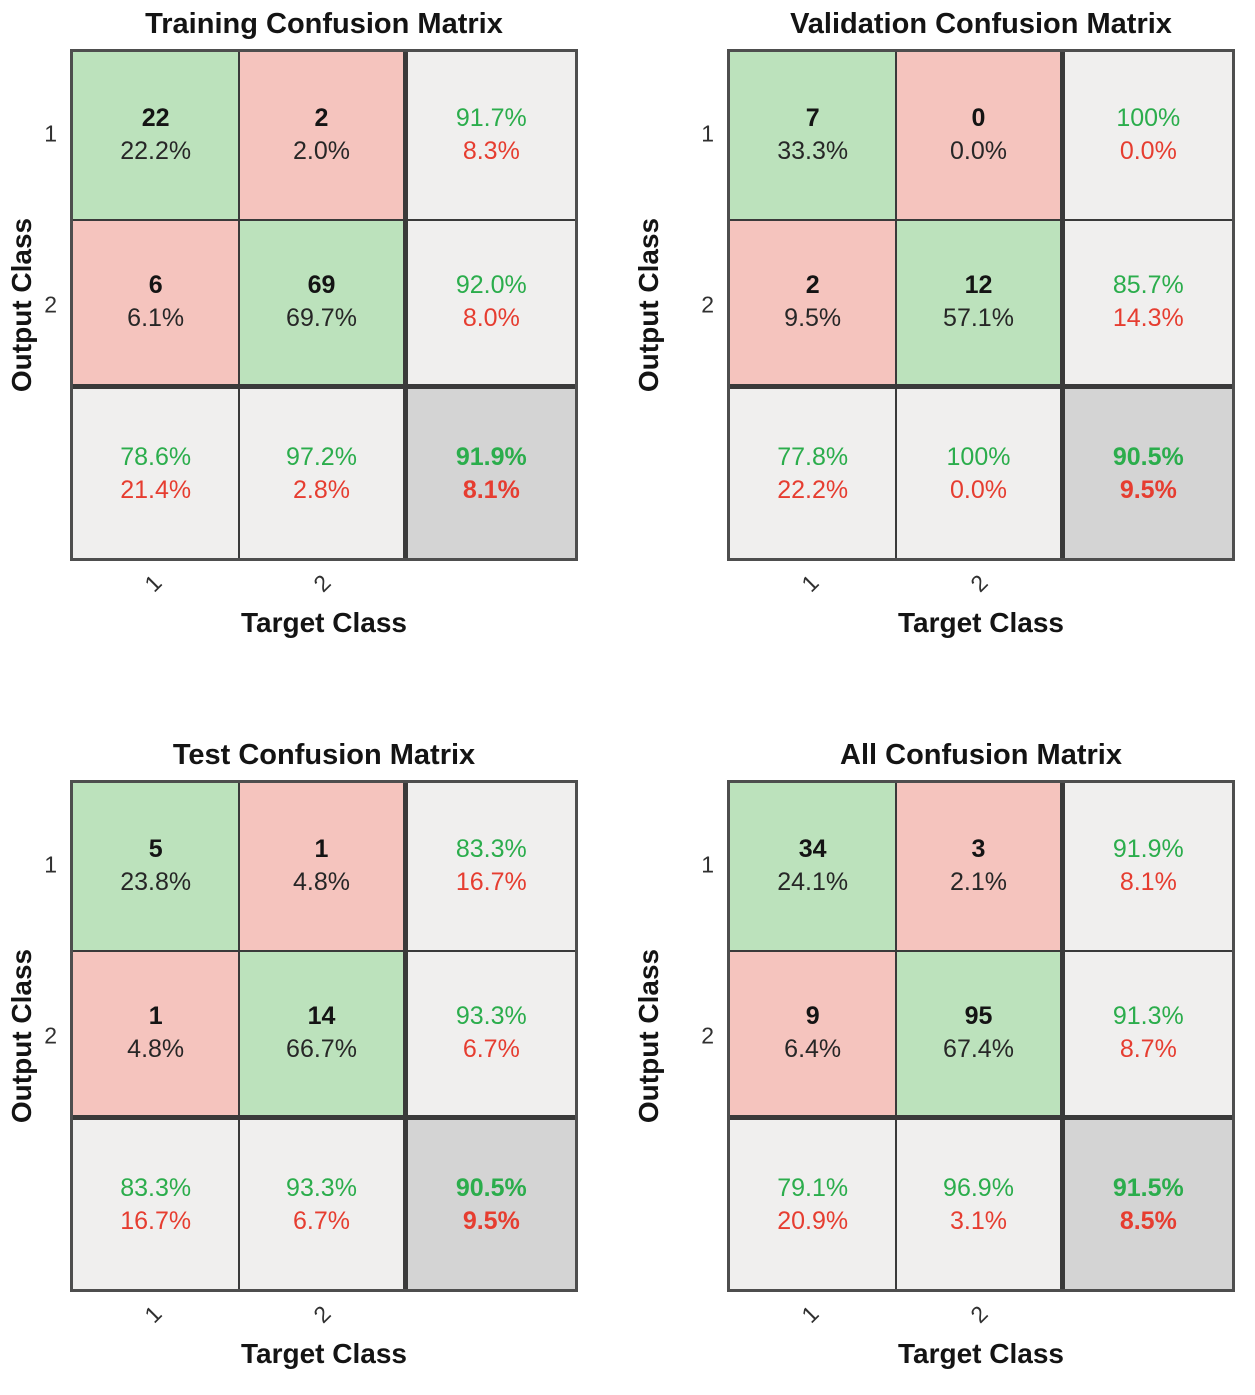 The image size is (1255, 1395). What do you see at coordinates (1148, 318) in the screenshot?
I see `summary-error-percent: 14.3%` at bounding box center [1148, 318].